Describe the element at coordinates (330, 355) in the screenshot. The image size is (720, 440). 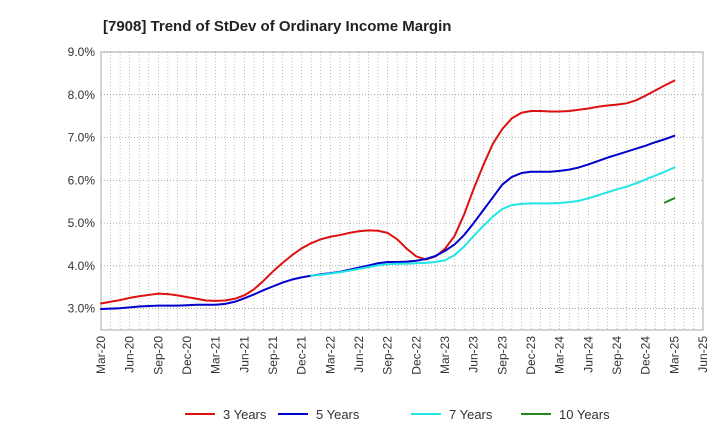
I see `x-tick-label: Mar-22` at that location.